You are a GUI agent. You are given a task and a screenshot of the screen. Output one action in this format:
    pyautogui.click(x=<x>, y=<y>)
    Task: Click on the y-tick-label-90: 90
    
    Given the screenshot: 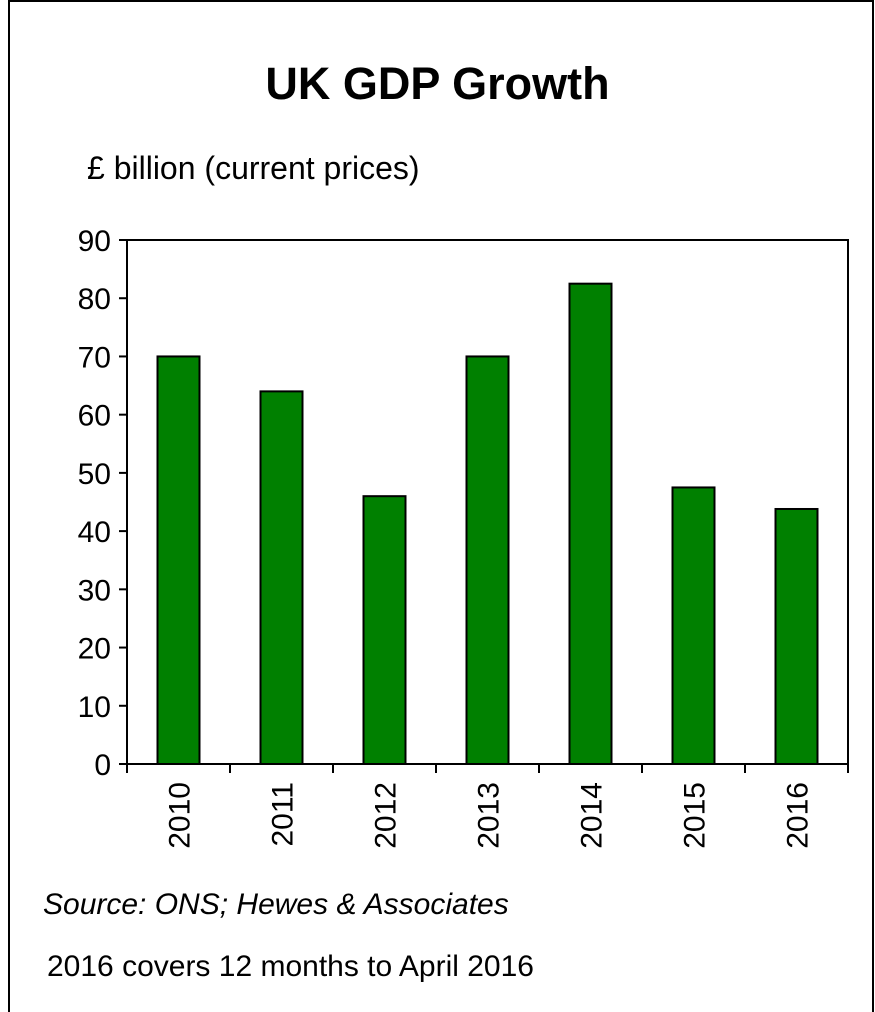 What is the action you would take?
    pyautogui.click(x=94, y=241)
    